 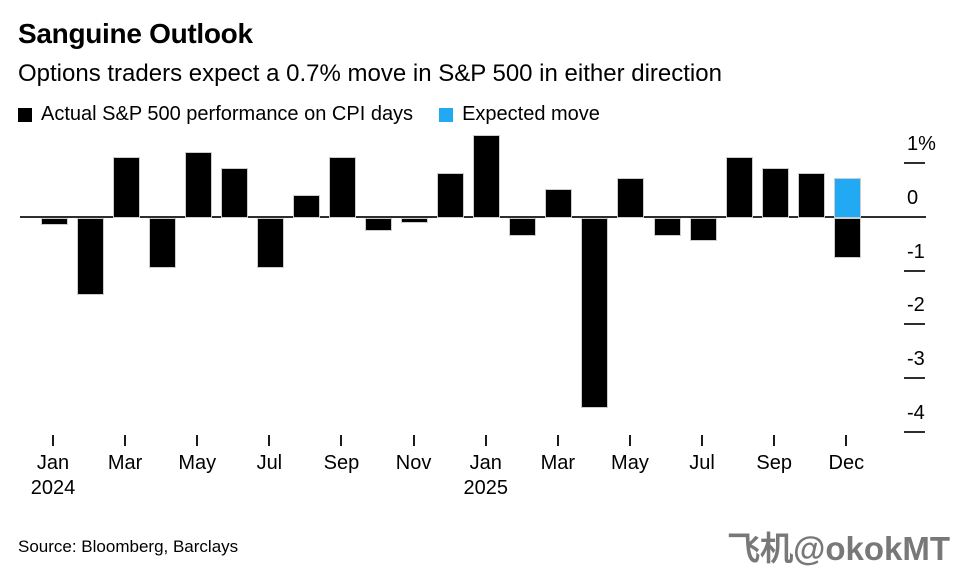 What do you see at coordinates (916, 251) in the screenshot?
I see `y-axis-label: -1` at bounding box center [916, 251].